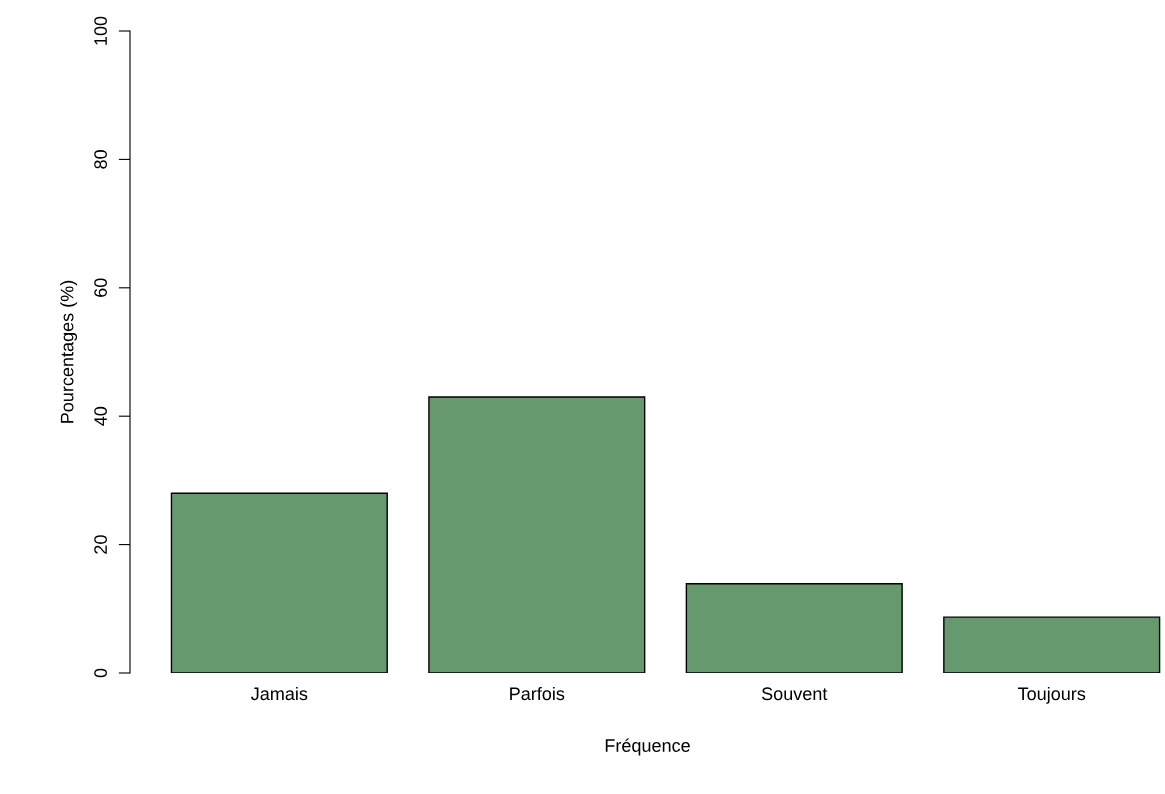 The width and height of the screenshot is (1165, 794). Describe the element at coordinates (100, 673) in the screenshot. I see `y-tick-label: 0` at that location.